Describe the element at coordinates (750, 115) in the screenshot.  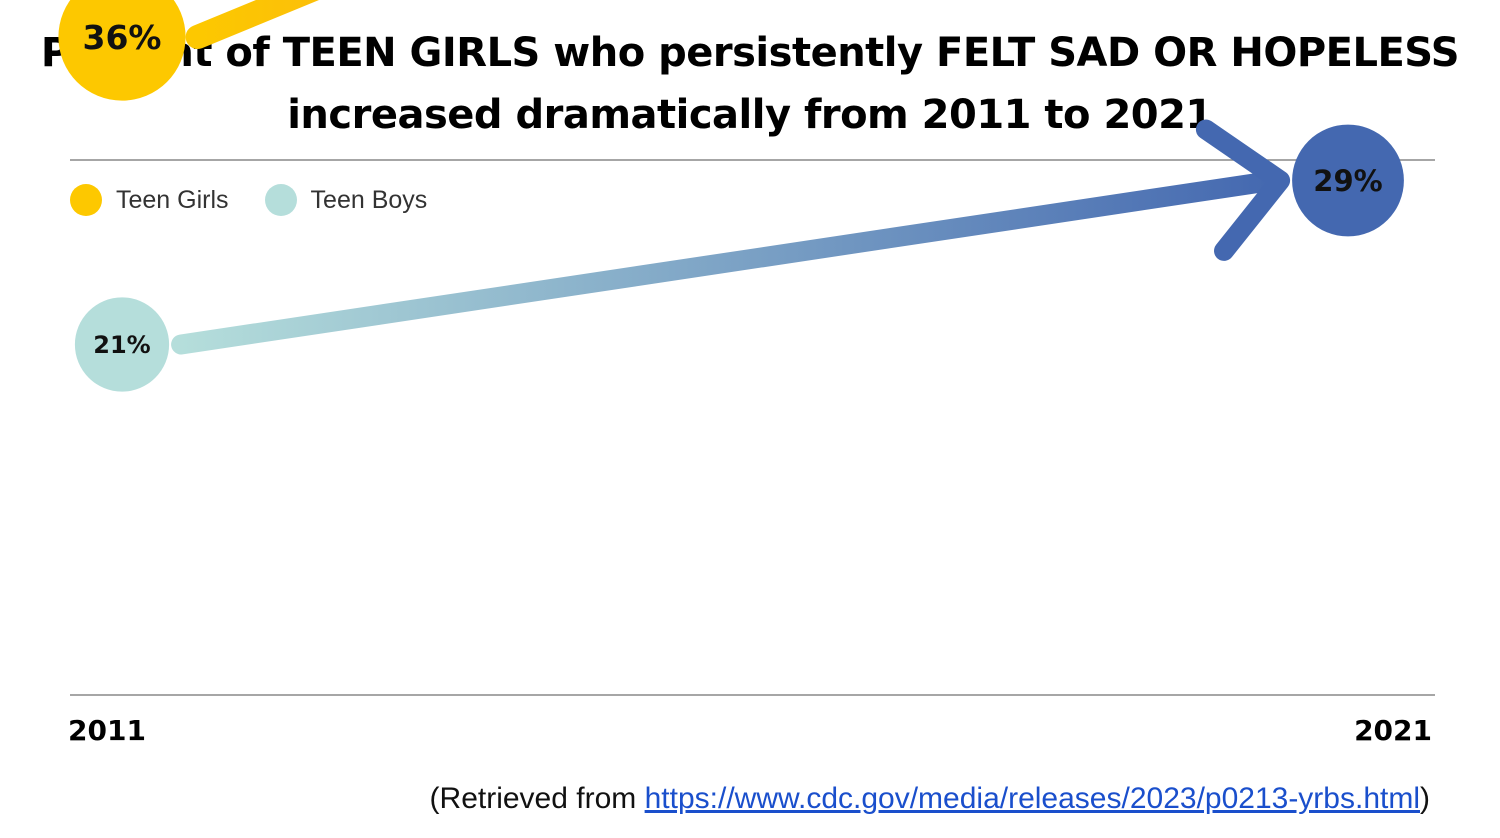
I see `chart-title-line2: increased dramatically from 2011 to 2021` at that location.